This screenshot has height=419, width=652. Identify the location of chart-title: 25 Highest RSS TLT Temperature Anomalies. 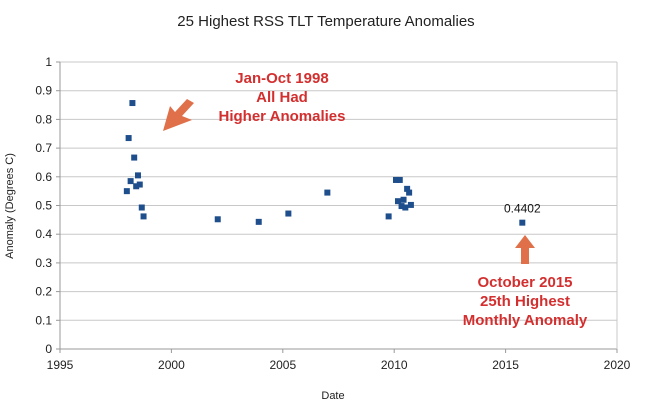
(325, 21).